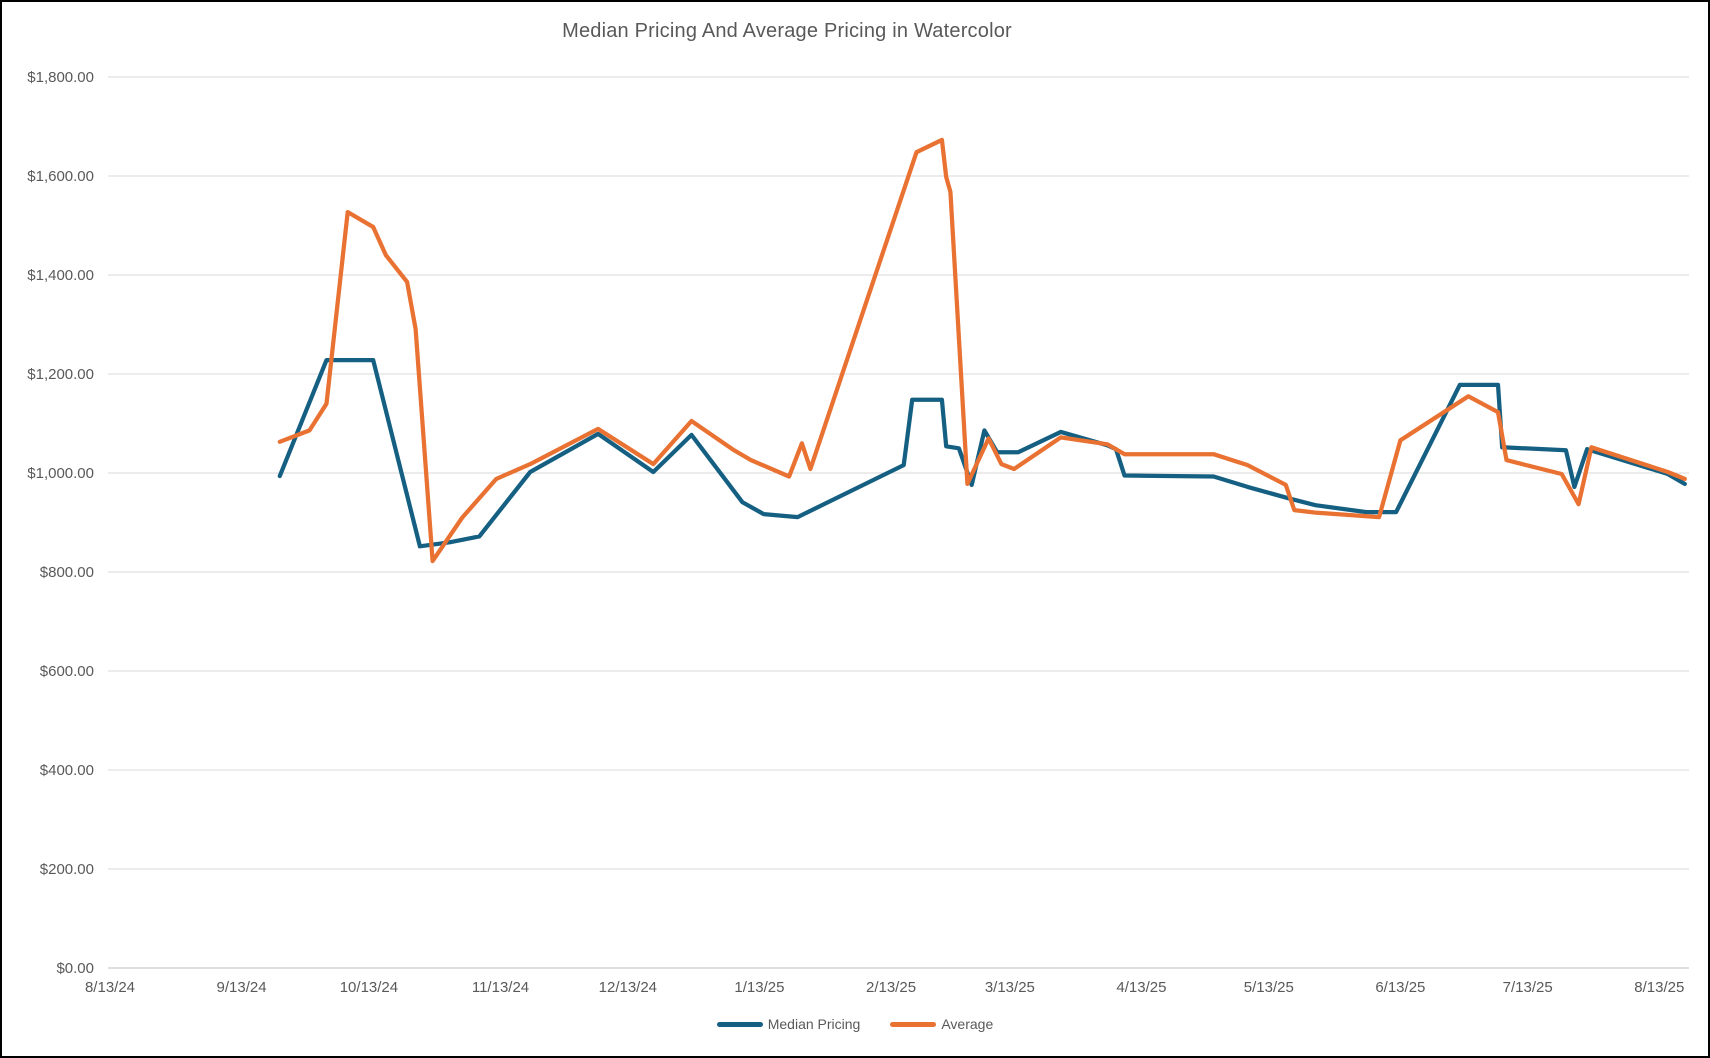 The width and height of the screenshot is (1710, 1058). What do you see at coordinates (1269, 987) in the screenshot?
I see `x-axis-tick-label: 5/13/25` at bounding box center [1269, 987].